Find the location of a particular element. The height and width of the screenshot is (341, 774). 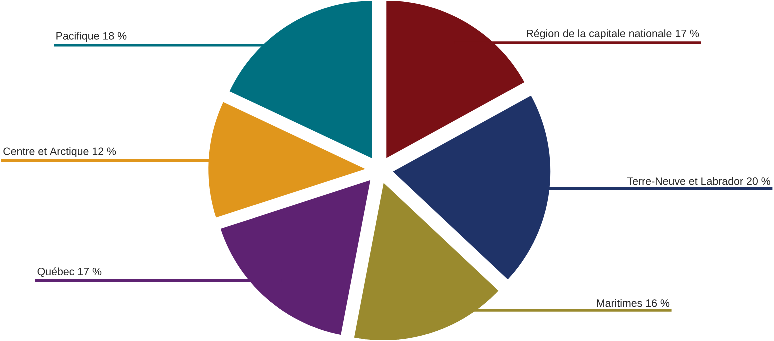

slice-label: Centre et Arctique is located at coordinates (46, 152).